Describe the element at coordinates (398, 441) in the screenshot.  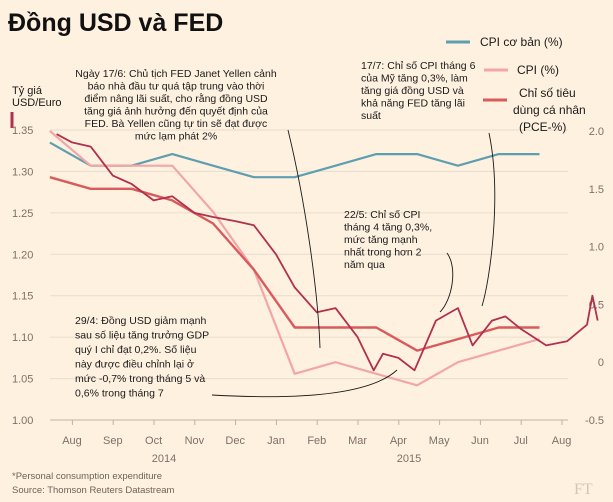
I see `x-tick-label: Apr` at that location.